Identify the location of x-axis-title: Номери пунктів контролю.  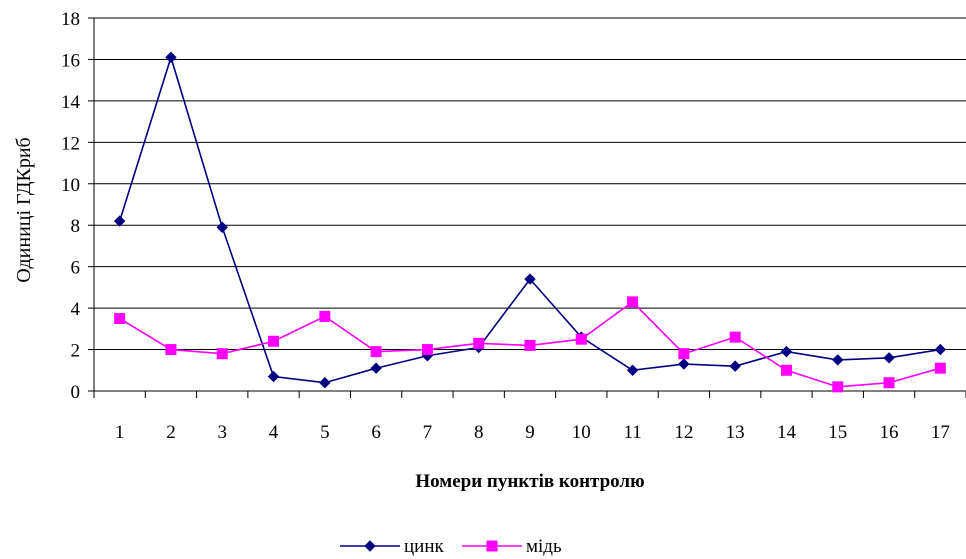
(529, 481).